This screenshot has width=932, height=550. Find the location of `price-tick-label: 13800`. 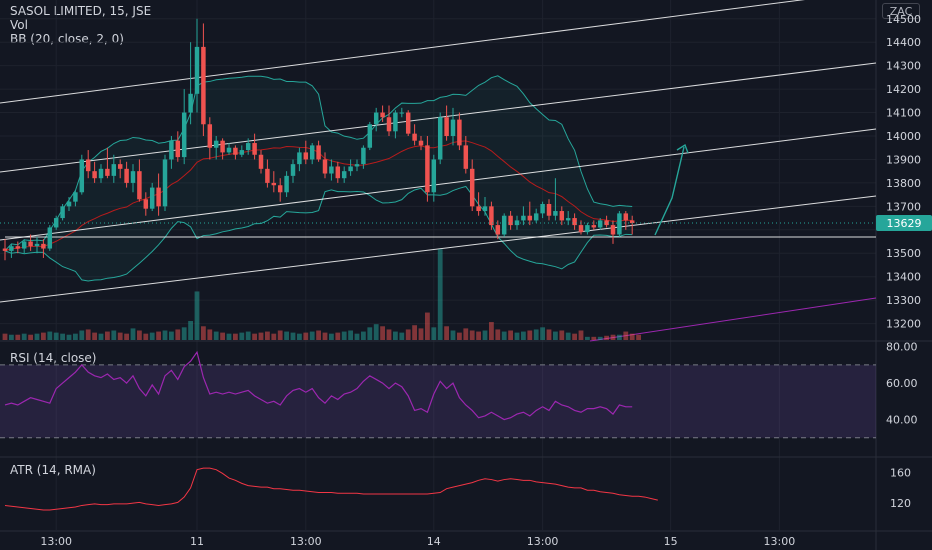

price-tick-label: 13800 is located at coordinates (903, 183).